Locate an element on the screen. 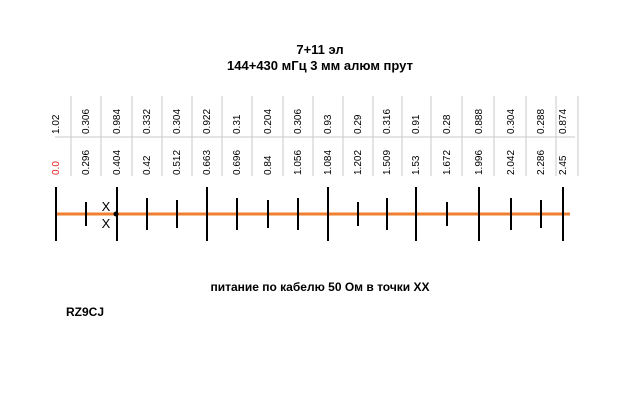 Image resolution: width=640 pixels, height=401 pixels. feed-note: питание по кабелю 50 Ом в точки XX is located at coordinates (320, 287).